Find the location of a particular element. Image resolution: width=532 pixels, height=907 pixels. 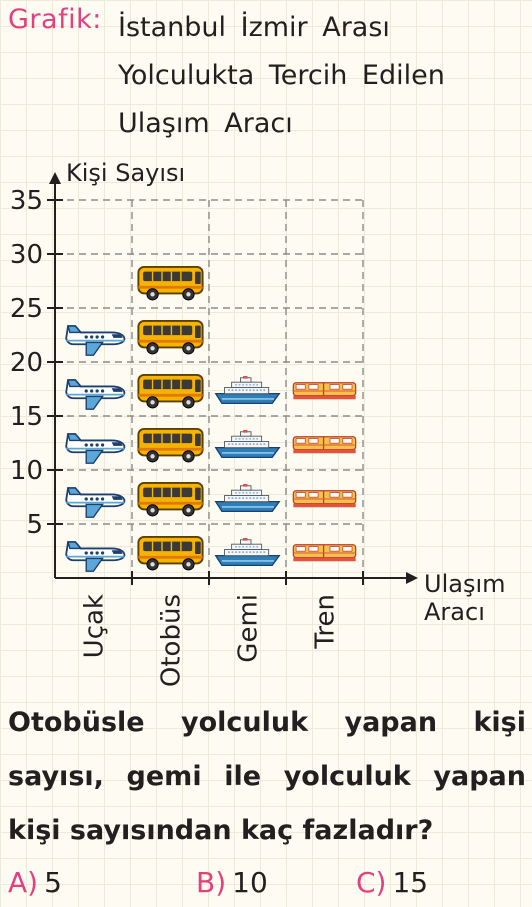

graph-label: Grafik: is located at coordinates (55, 19).